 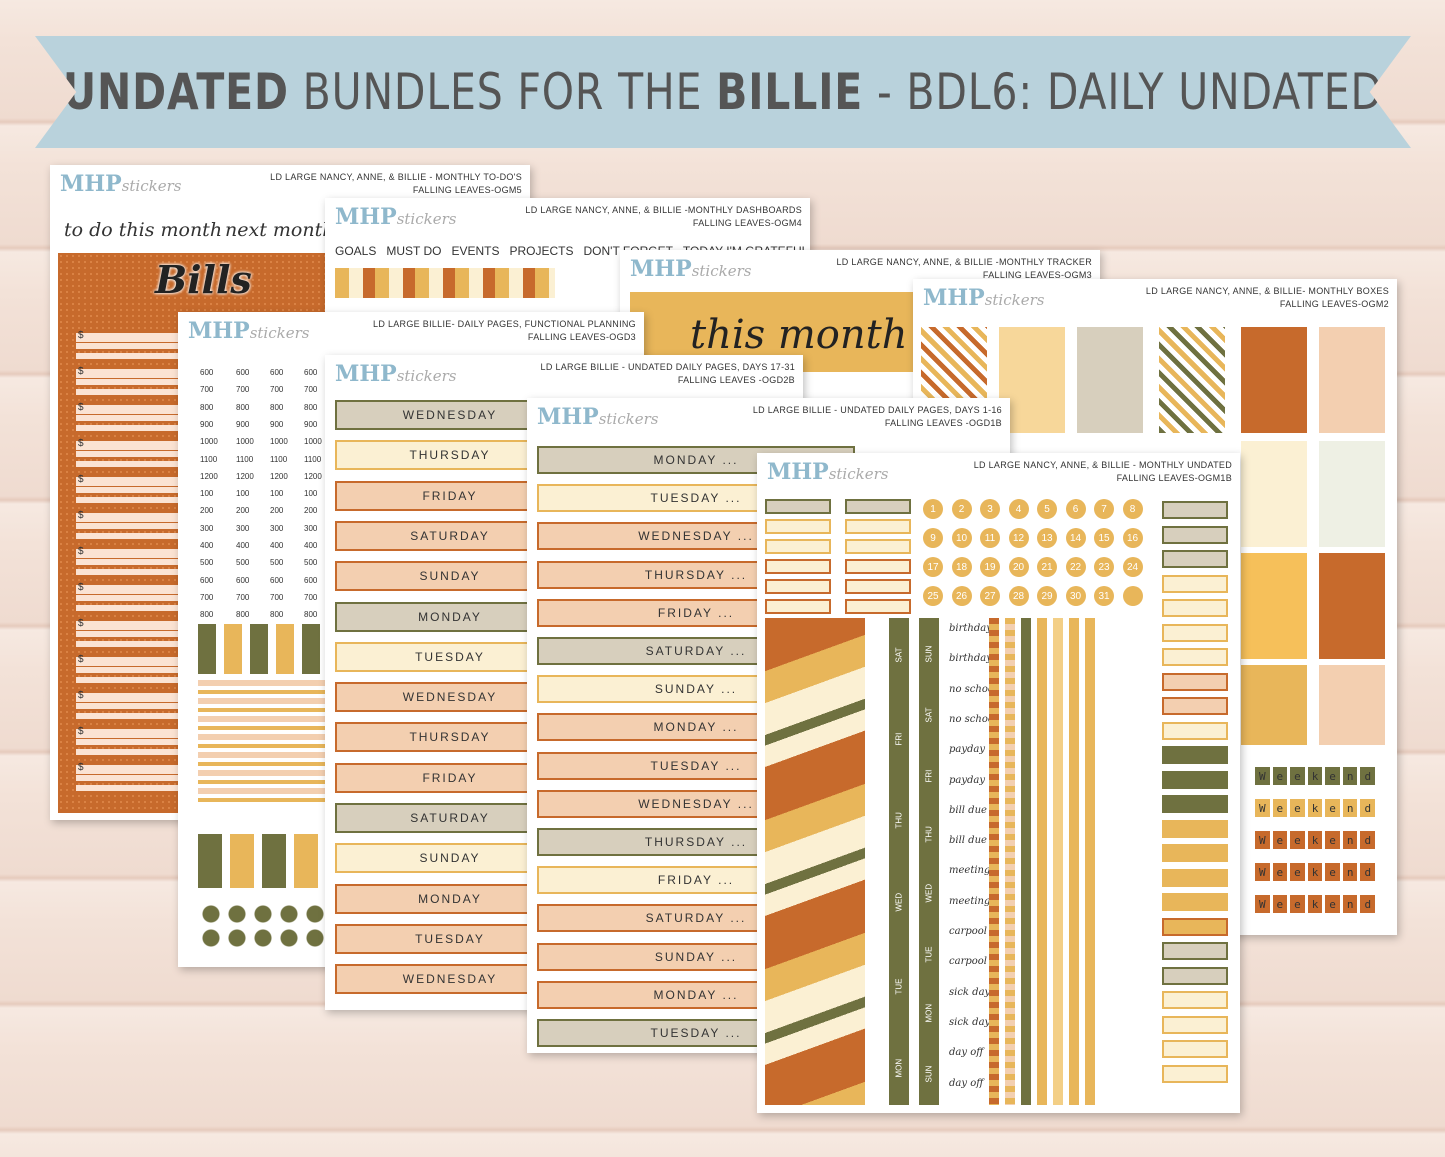 I want to click on next-month-heading: next month, so click(x=280, y=230).